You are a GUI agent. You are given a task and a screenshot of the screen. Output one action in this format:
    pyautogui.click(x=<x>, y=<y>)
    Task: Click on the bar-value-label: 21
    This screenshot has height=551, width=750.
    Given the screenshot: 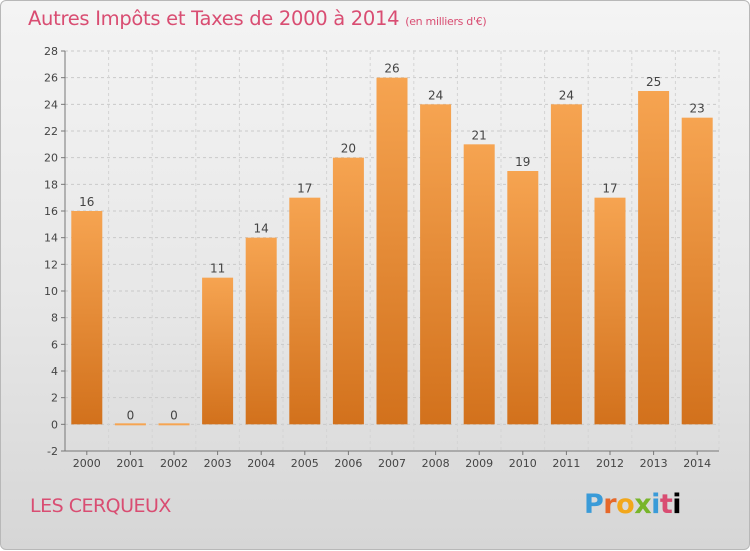 What is the action you would take?
    pyautogui.click(x=479, y=135)
    